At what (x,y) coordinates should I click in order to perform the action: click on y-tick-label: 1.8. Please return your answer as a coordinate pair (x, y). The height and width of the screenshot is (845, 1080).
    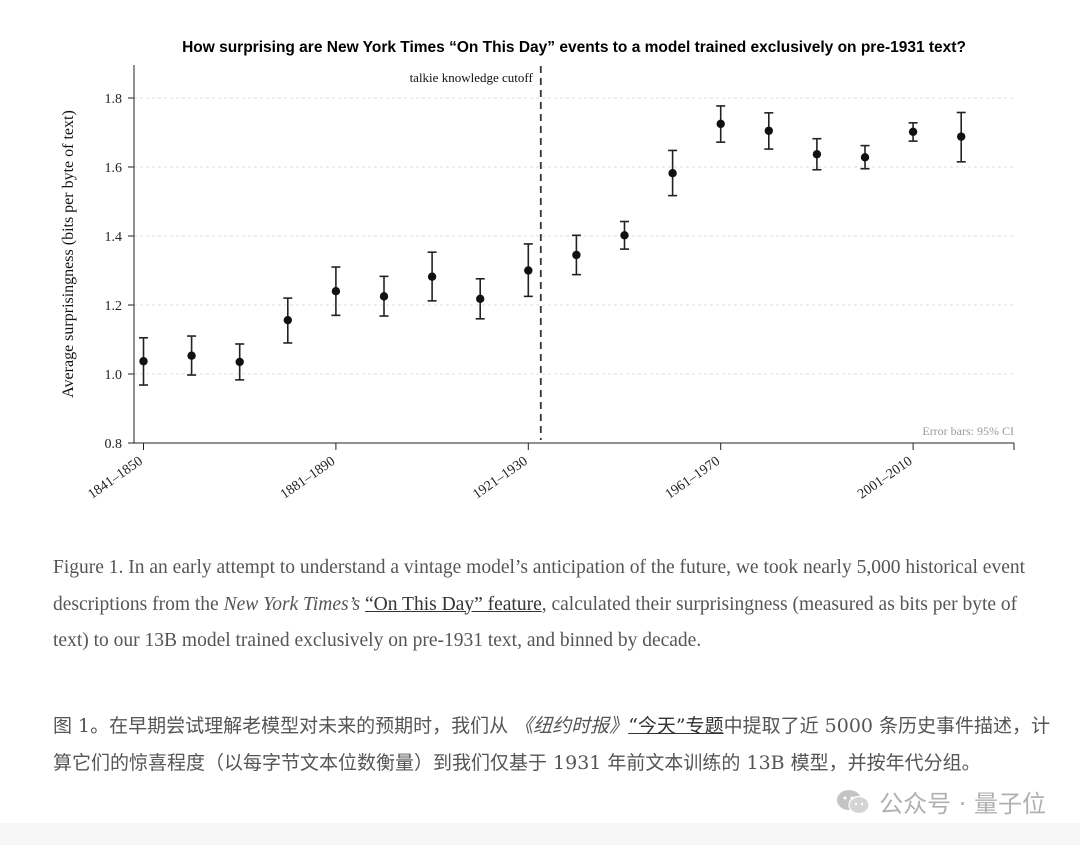
    Looking at the image, I should click on (114, 99).